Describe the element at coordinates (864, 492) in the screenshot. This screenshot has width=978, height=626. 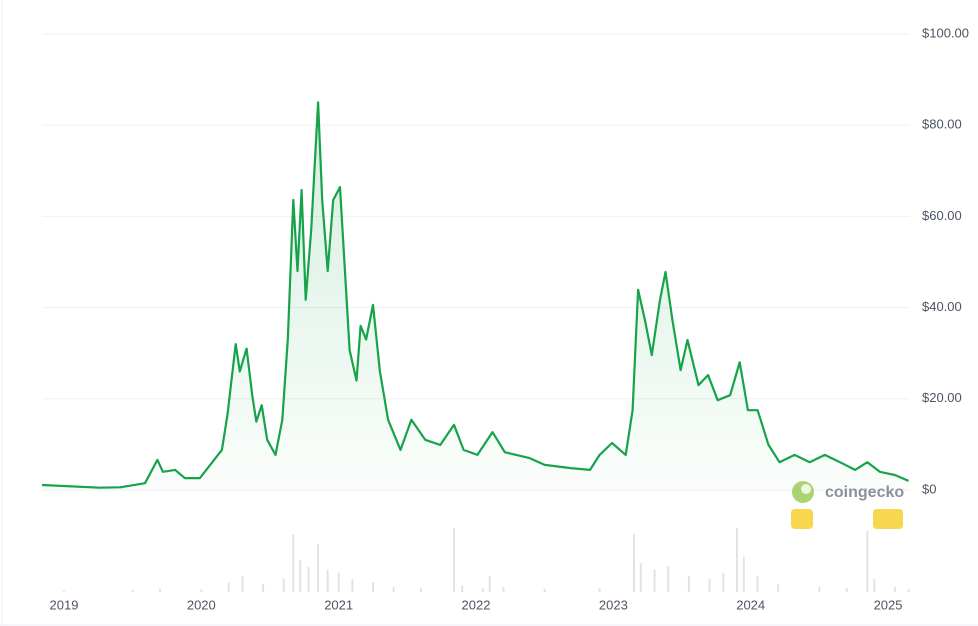
I see `watermark-text: coingecko` at that location.